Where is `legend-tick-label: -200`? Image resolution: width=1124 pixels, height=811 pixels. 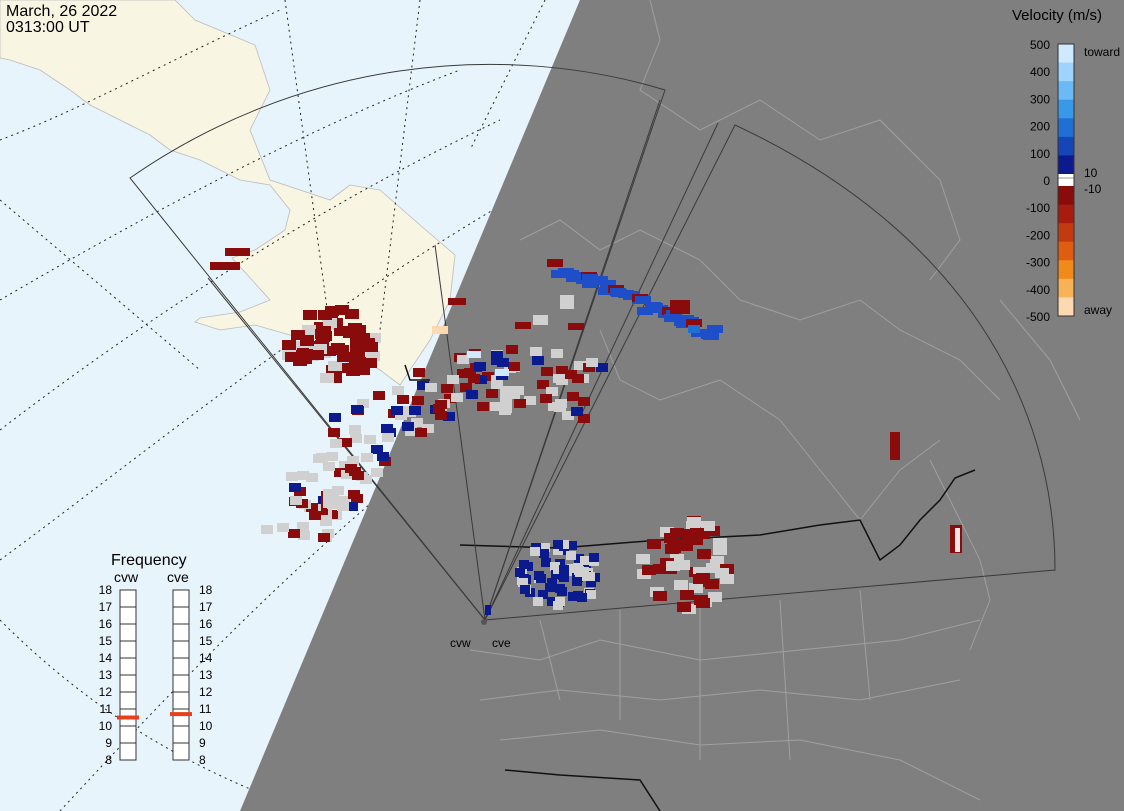
legend-tick-label: -200 is located at coordinates (1038, 235).